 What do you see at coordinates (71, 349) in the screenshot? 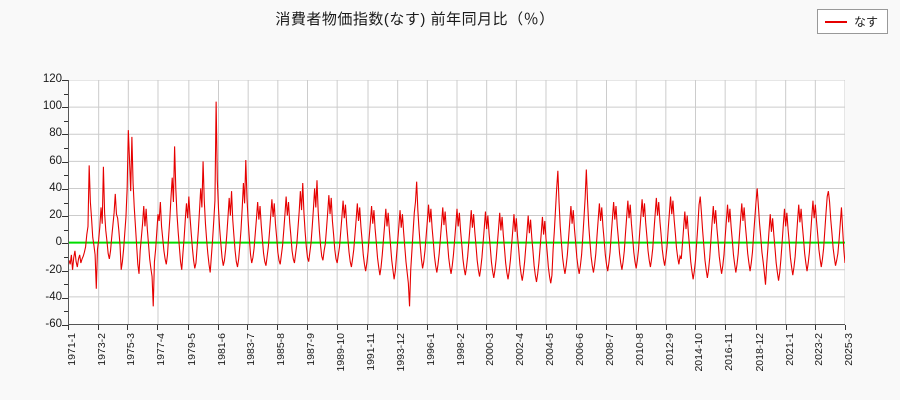
I see `x-axis-tick-label: 1971-1` at bounding box center [71, 349].